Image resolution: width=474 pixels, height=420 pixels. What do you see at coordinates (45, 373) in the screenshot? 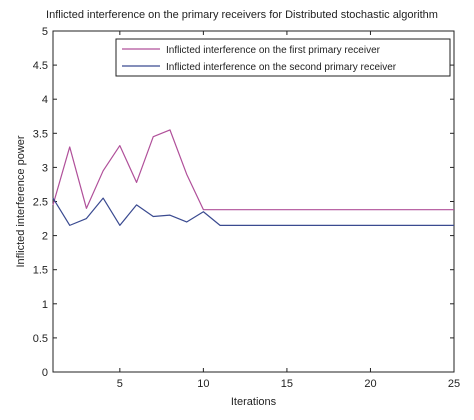
I see `y-tick-label: 0` at bounding box center [45, 373].